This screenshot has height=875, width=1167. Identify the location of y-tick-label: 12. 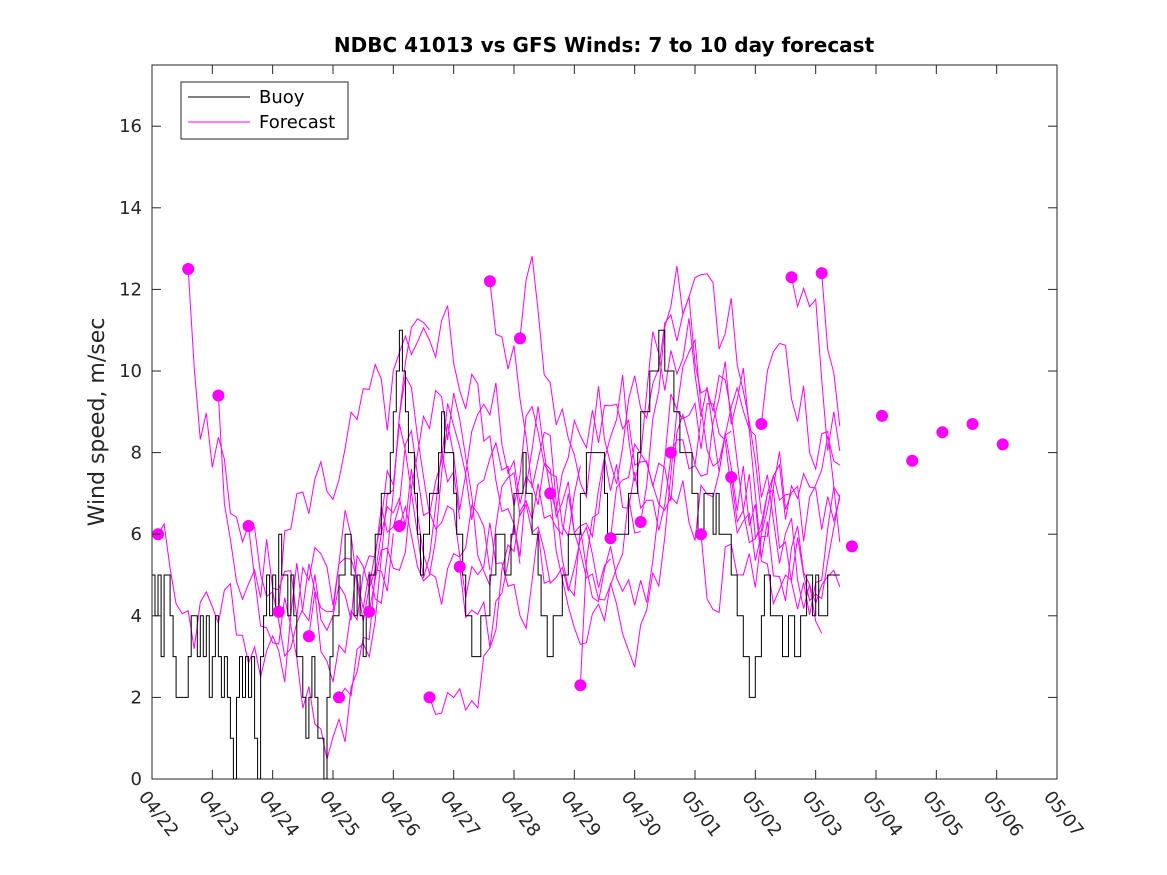
(130, 289).